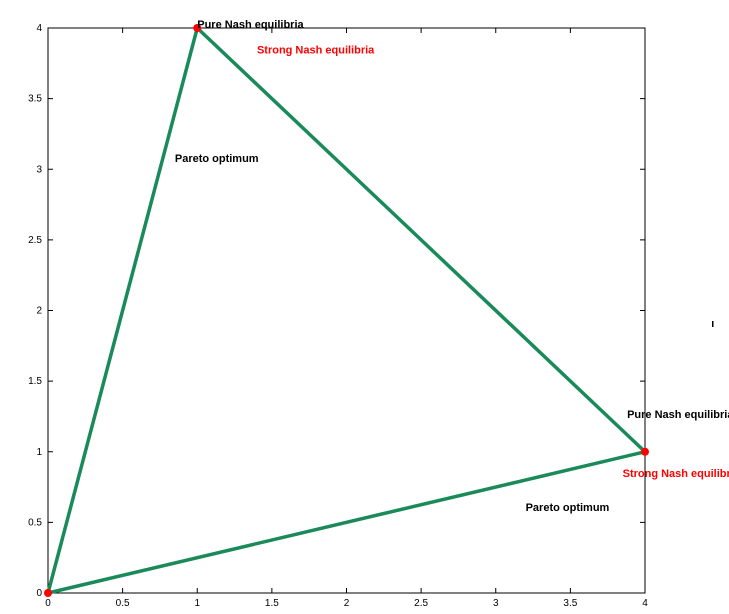  Describe the element at coordinates (39, 452) in the screenshot. I see `y-tick-label: 1` at that location.